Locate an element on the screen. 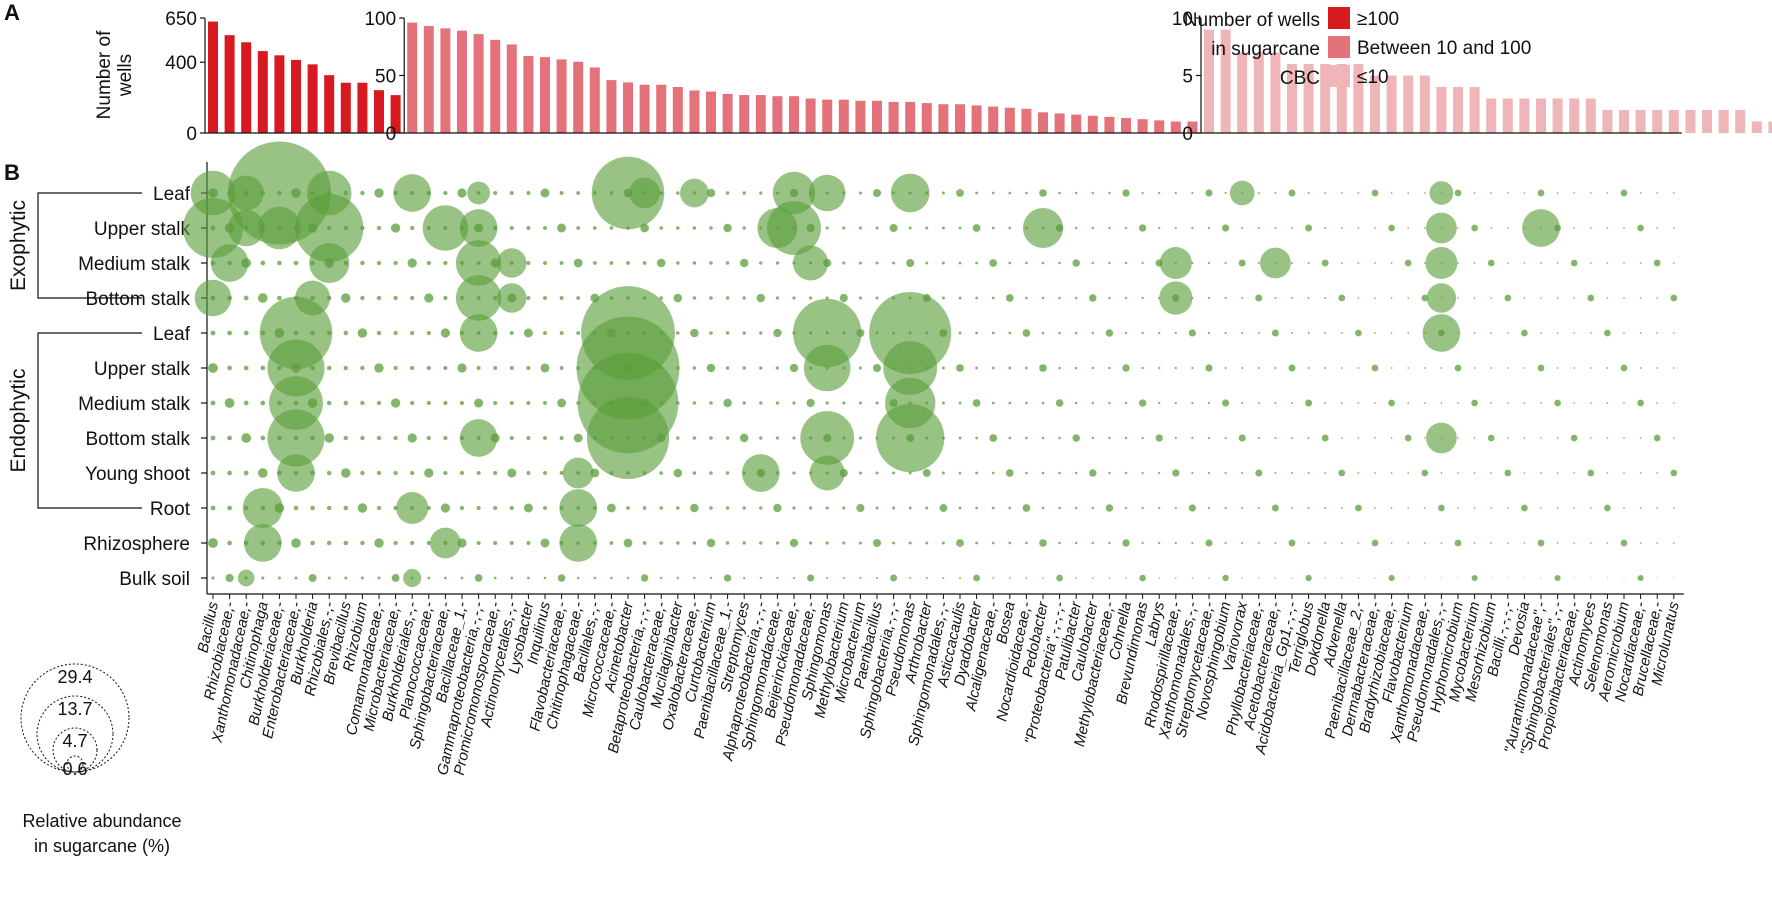 The width and height of the screenshot is (1772, 904). group-label: Exophytic is located at coordinates (18, 245).